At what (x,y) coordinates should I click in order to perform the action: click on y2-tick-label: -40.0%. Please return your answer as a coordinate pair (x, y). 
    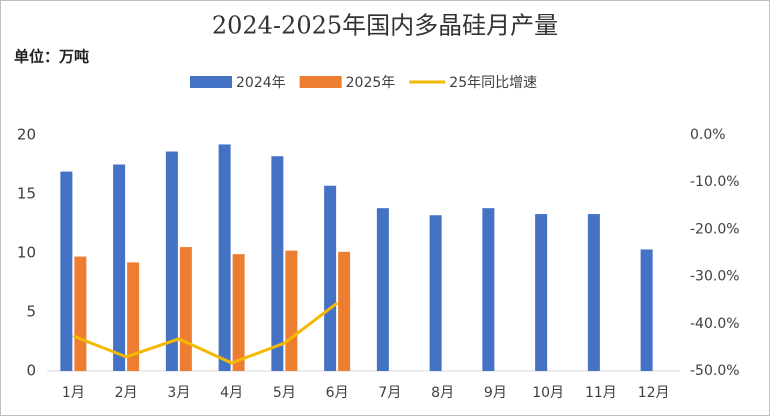
    Looking at the image, I should click on (715, 324).